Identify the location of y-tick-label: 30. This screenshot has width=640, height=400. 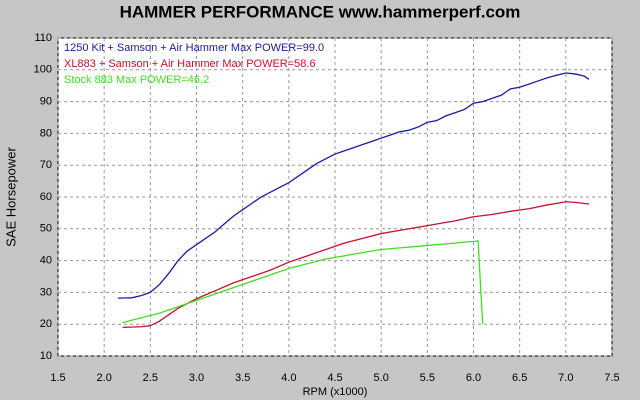
(46, 292).